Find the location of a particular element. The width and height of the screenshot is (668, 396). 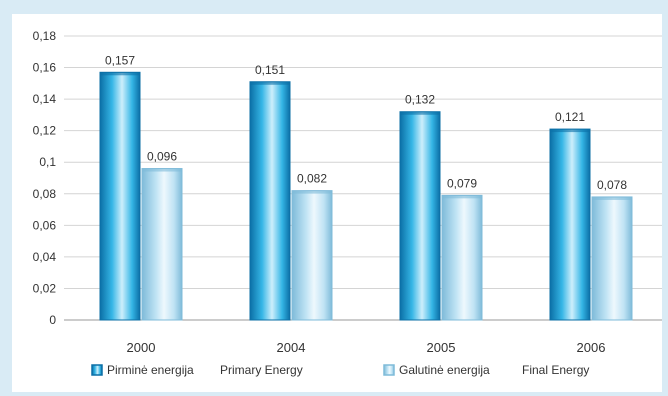

y-tick-label: 0 is located at coordinates (52, 320).